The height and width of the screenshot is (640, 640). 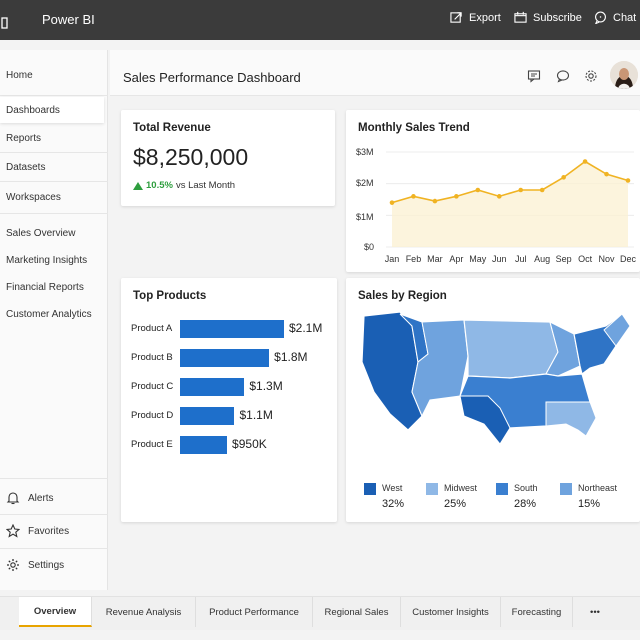 What do you see at coordinates (564, 259) in the screenshot?
I see `x-tick-label: Sep` at bounding box center [564, 259].